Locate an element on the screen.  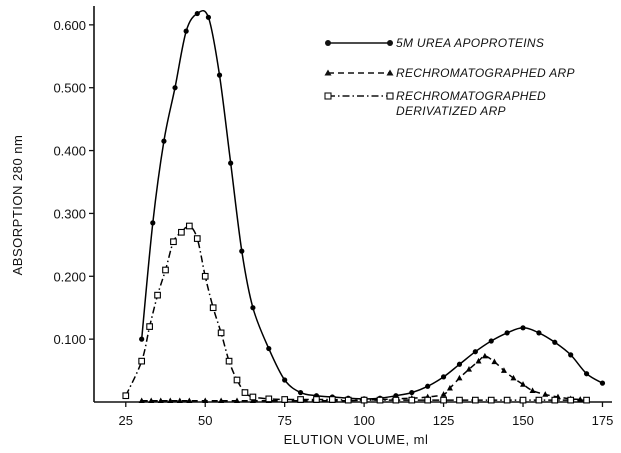
x-ticks: 25 50 75 100 125 150 175 is located at coordinates (366, 415).